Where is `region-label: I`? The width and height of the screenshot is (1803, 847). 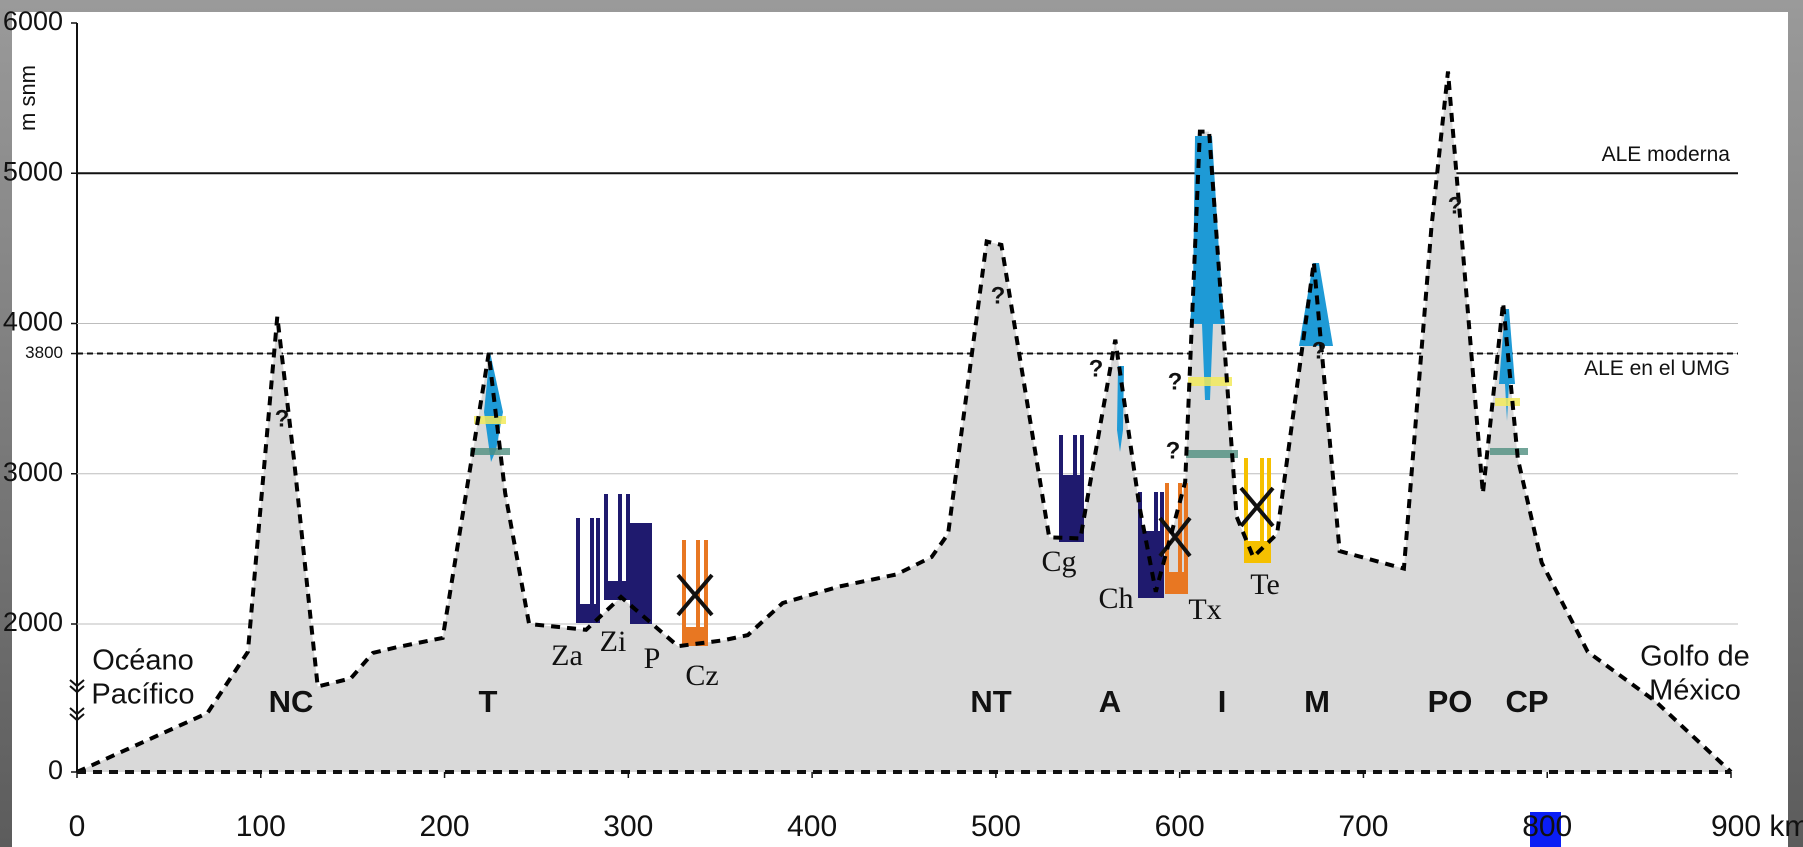
region-label: I is located at coordinates (1222, 701).